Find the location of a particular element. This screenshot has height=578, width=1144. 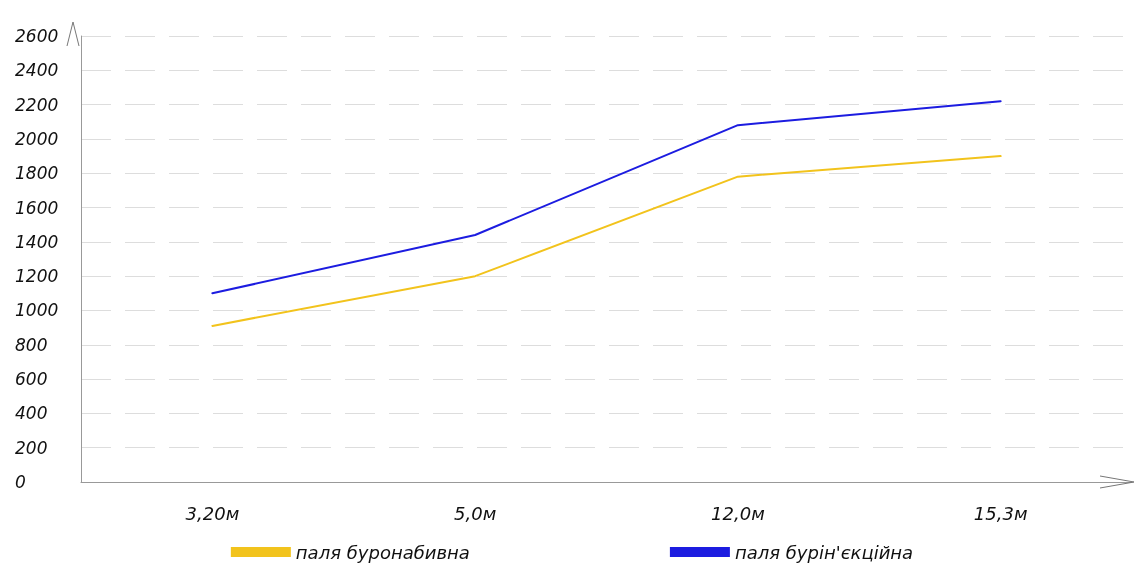

y-tick-label: 2000 is located at coordinates (37, 138).